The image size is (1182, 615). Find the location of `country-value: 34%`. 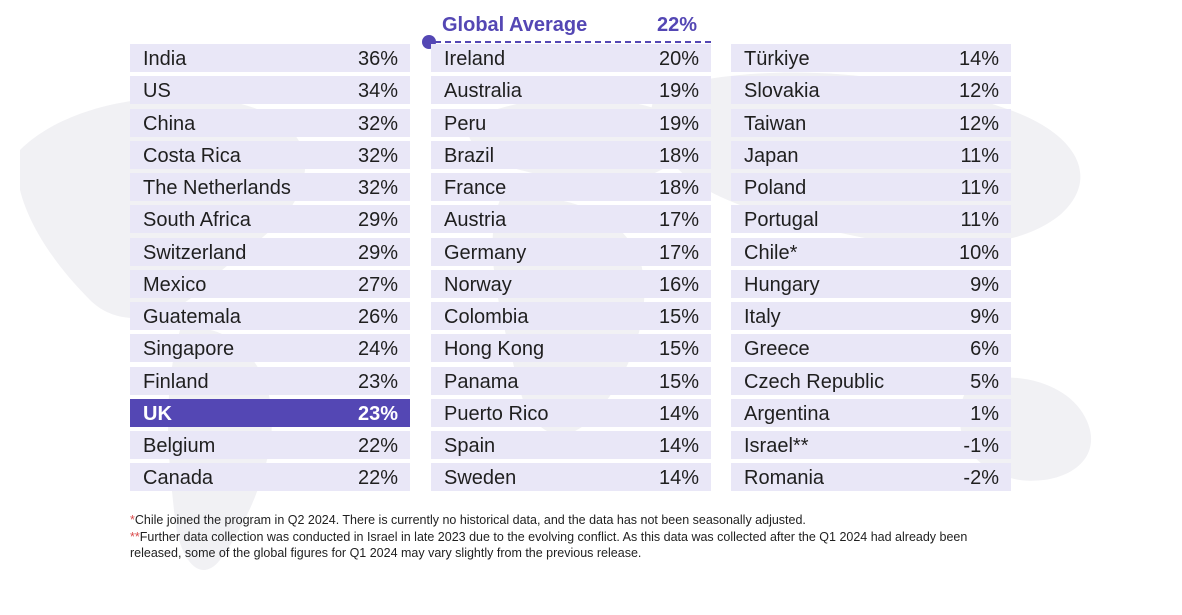

country-value: 34% is located at coordinates (377, 91).